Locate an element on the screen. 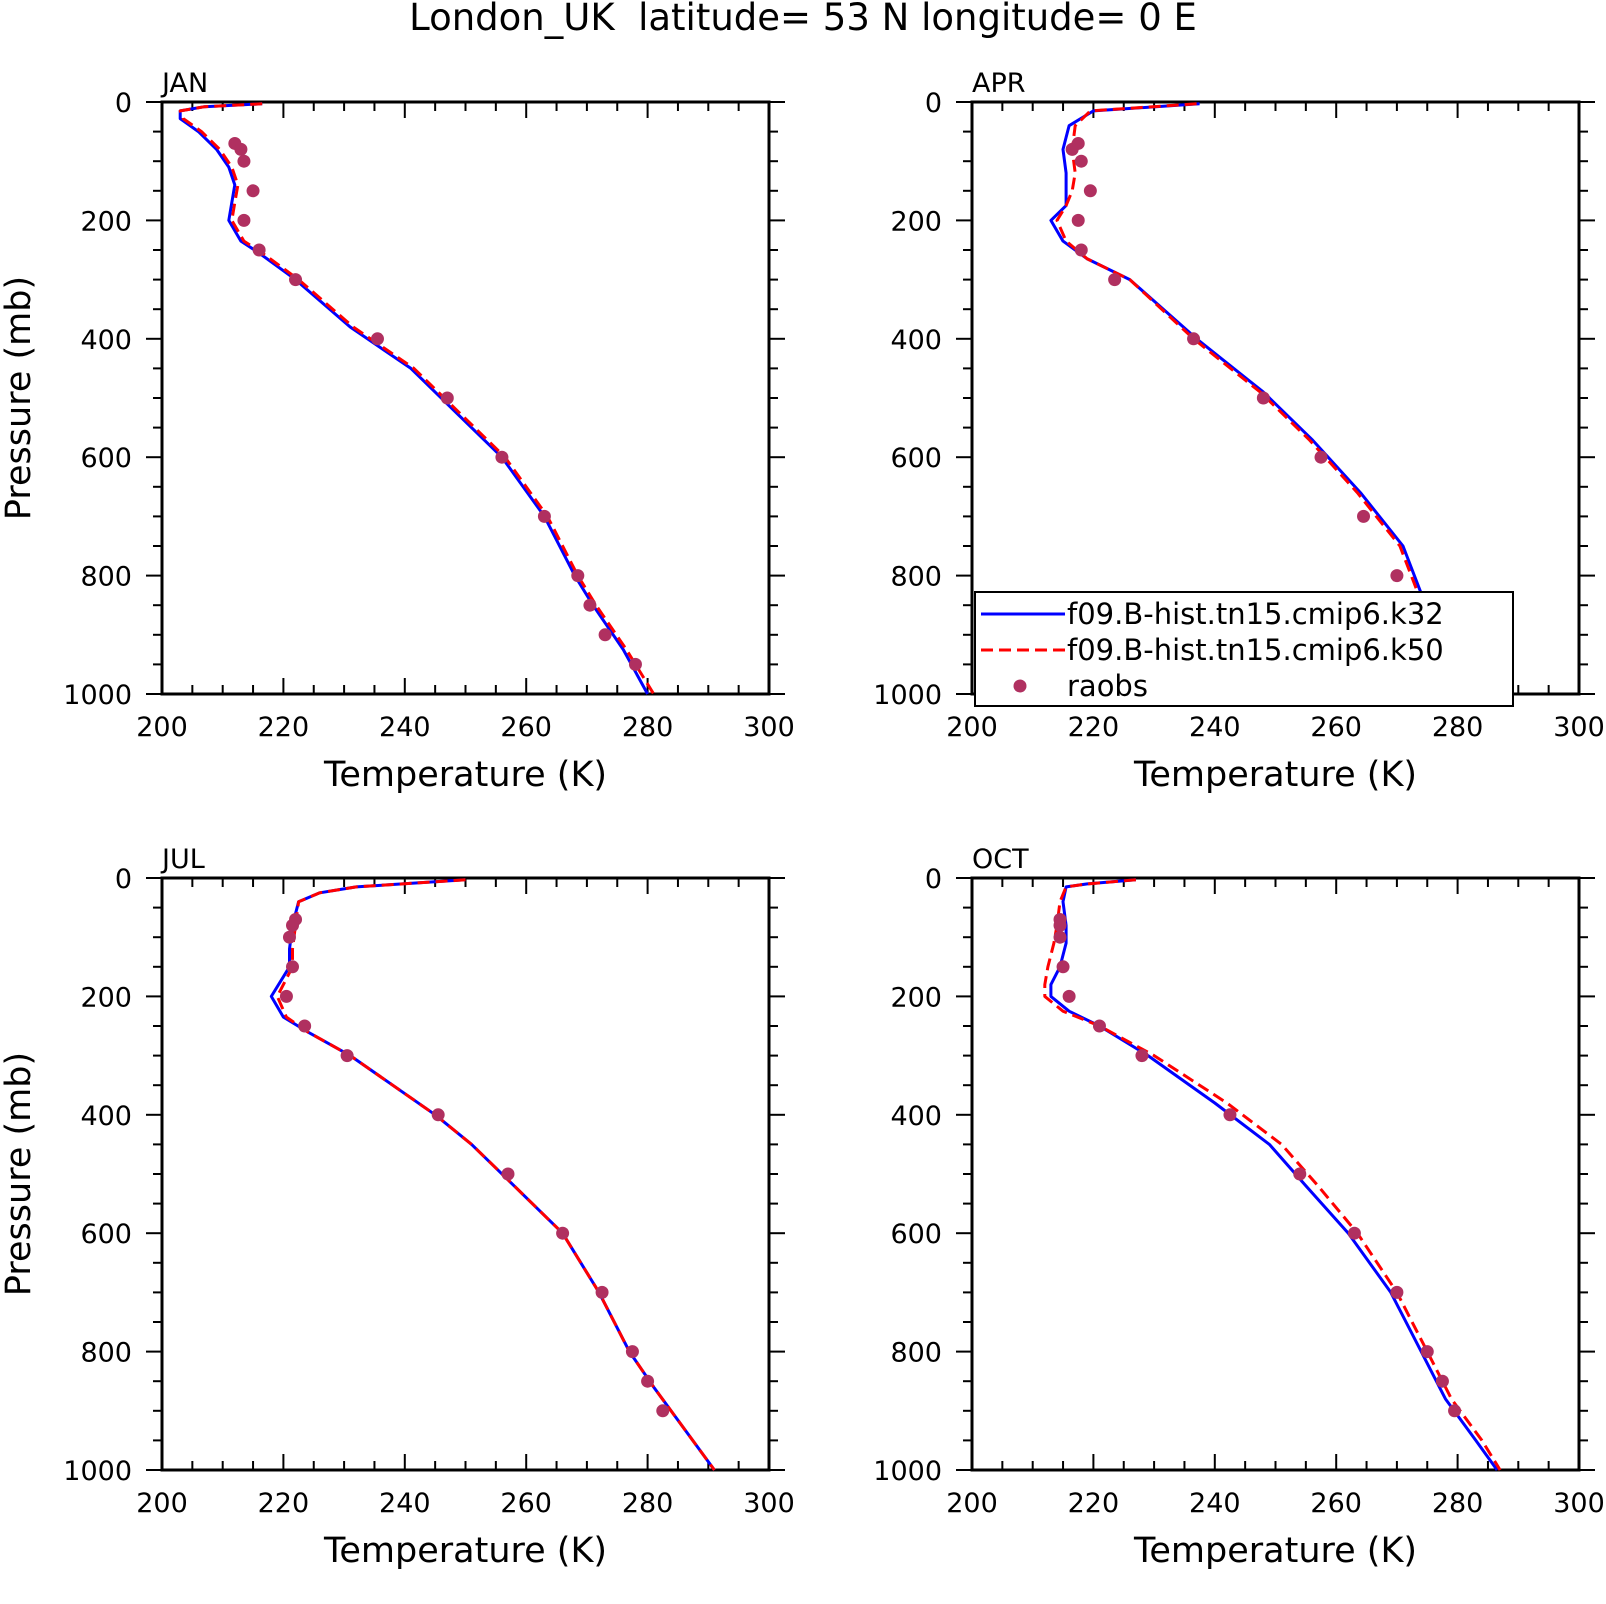 The image size is (1606, 1604). panel-jan-xtick-label: 240 is located at coordinates (405, 727).